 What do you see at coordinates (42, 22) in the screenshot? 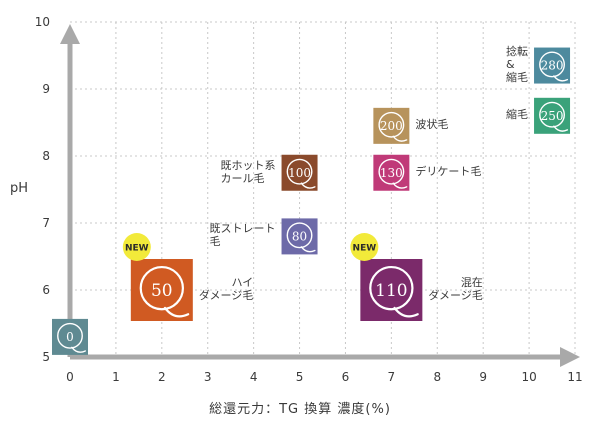
I see `y-tick-label: 10` at bounding box center [42, 22].